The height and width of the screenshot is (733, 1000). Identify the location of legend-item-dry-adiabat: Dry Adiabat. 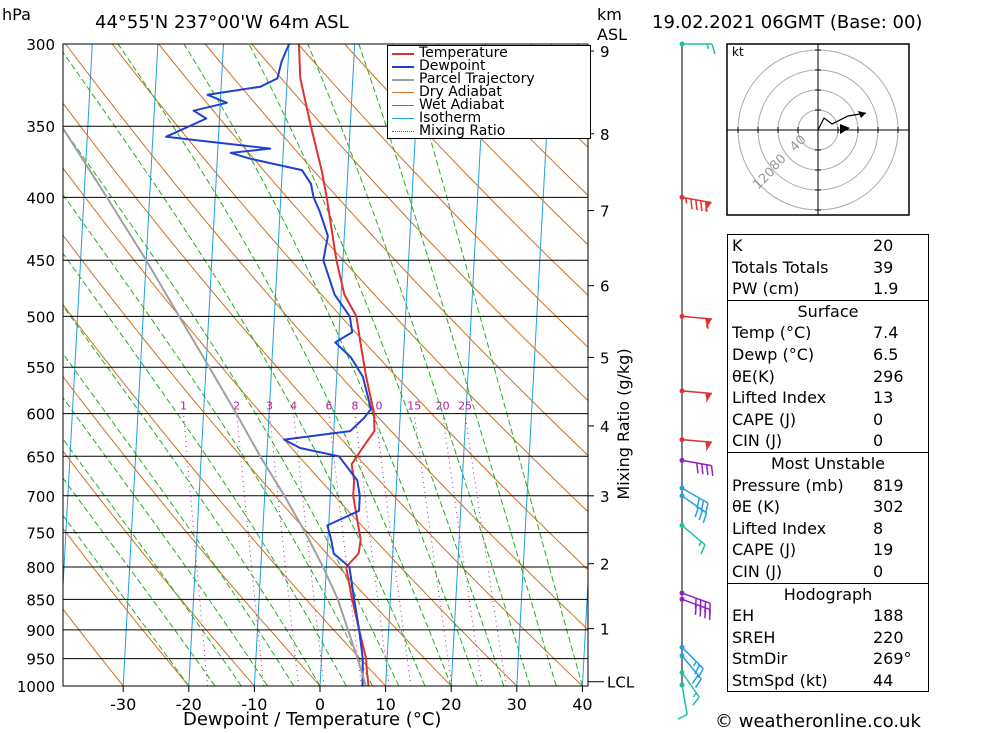
(488, 92).